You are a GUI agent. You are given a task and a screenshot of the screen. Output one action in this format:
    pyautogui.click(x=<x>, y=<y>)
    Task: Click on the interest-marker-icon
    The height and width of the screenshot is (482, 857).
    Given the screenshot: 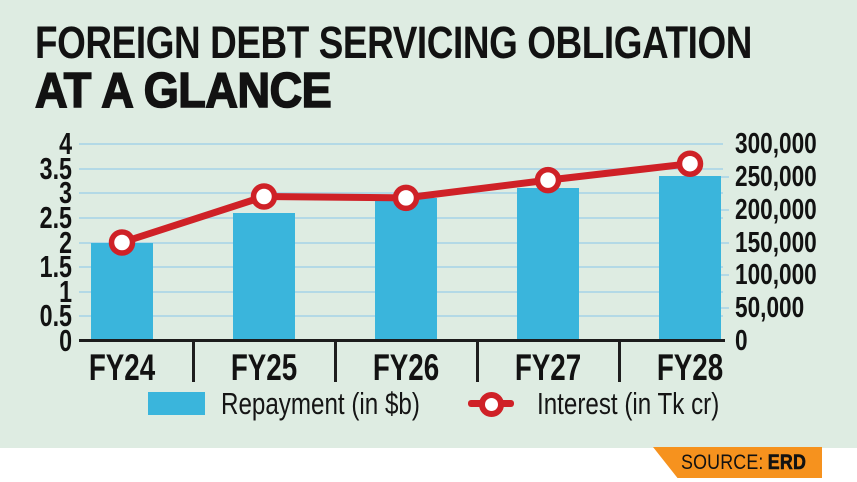 What is the action you would take?
    pyautogui.click(x=491, y=404)
    